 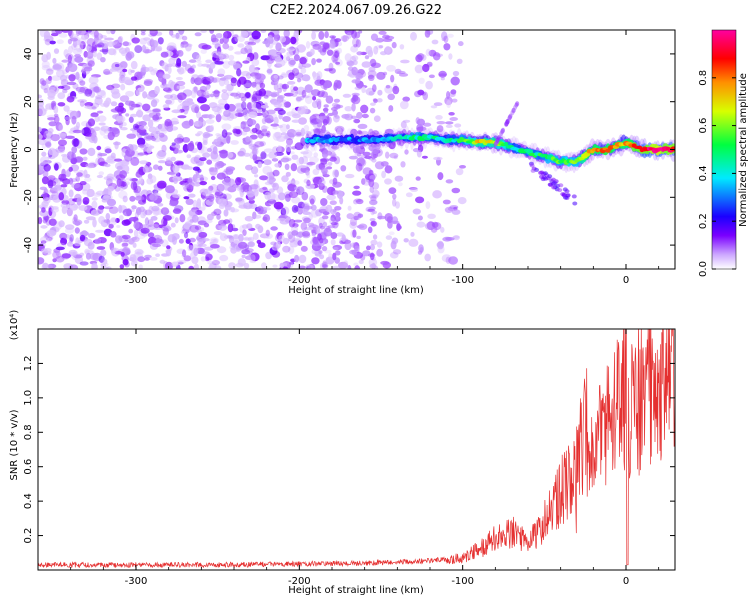 I want to click on y-tick-label: 20, so click(x=28, y=101).